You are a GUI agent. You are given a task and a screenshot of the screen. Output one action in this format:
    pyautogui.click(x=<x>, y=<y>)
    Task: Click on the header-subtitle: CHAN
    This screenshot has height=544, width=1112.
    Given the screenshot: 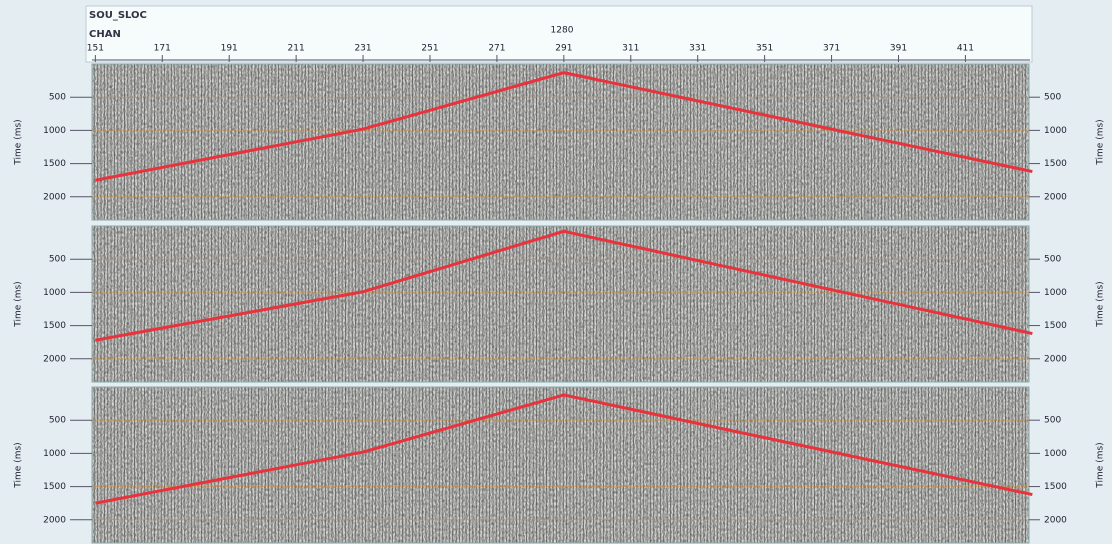 What is the action you would take?
    pyautogui.click(x=105, y=34)
    